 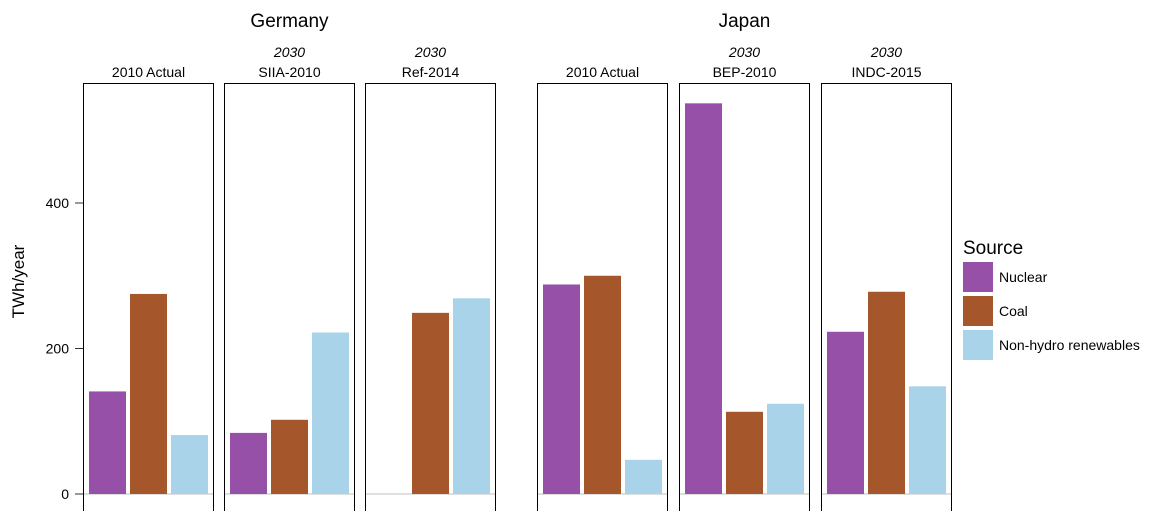 What do you see at coordinates (1051, 299) in the screenshot?
I see `legend: Source Nuclear Coal Non-hydro renewables` at bounding box center [1051, 299].